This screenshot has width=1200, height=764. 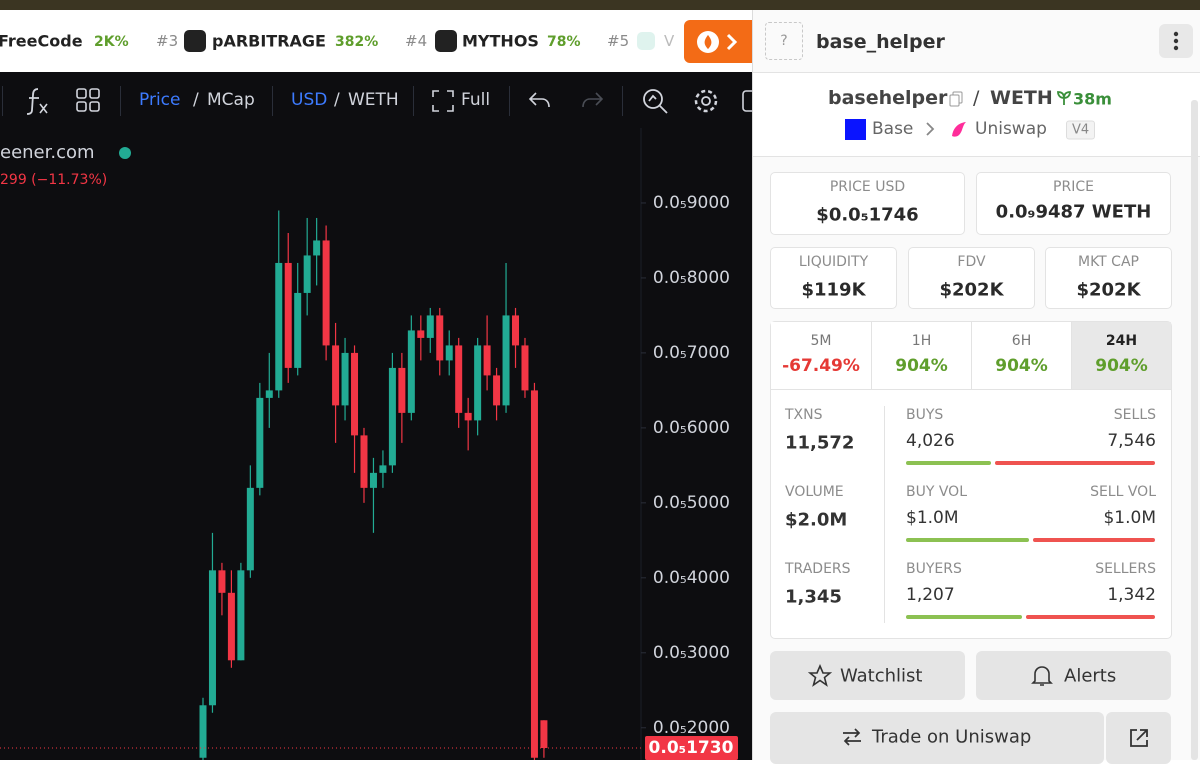 What do you see at coordinates (718, 41) in the screenshot?
I see `hot-button` at bounding box center [718, 41].